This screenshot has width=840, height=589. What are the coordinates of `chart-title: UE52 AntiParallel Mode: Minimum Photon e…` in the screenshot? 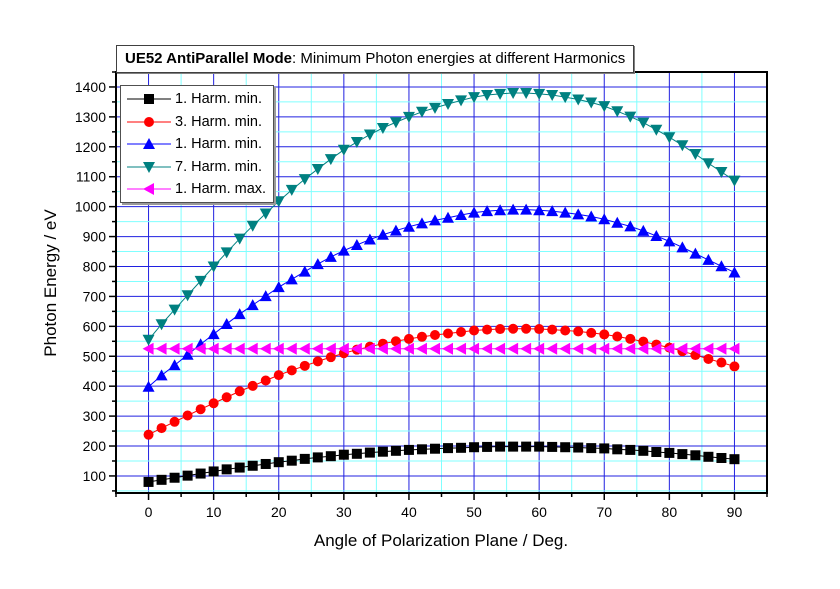 It's located at (375, 59).